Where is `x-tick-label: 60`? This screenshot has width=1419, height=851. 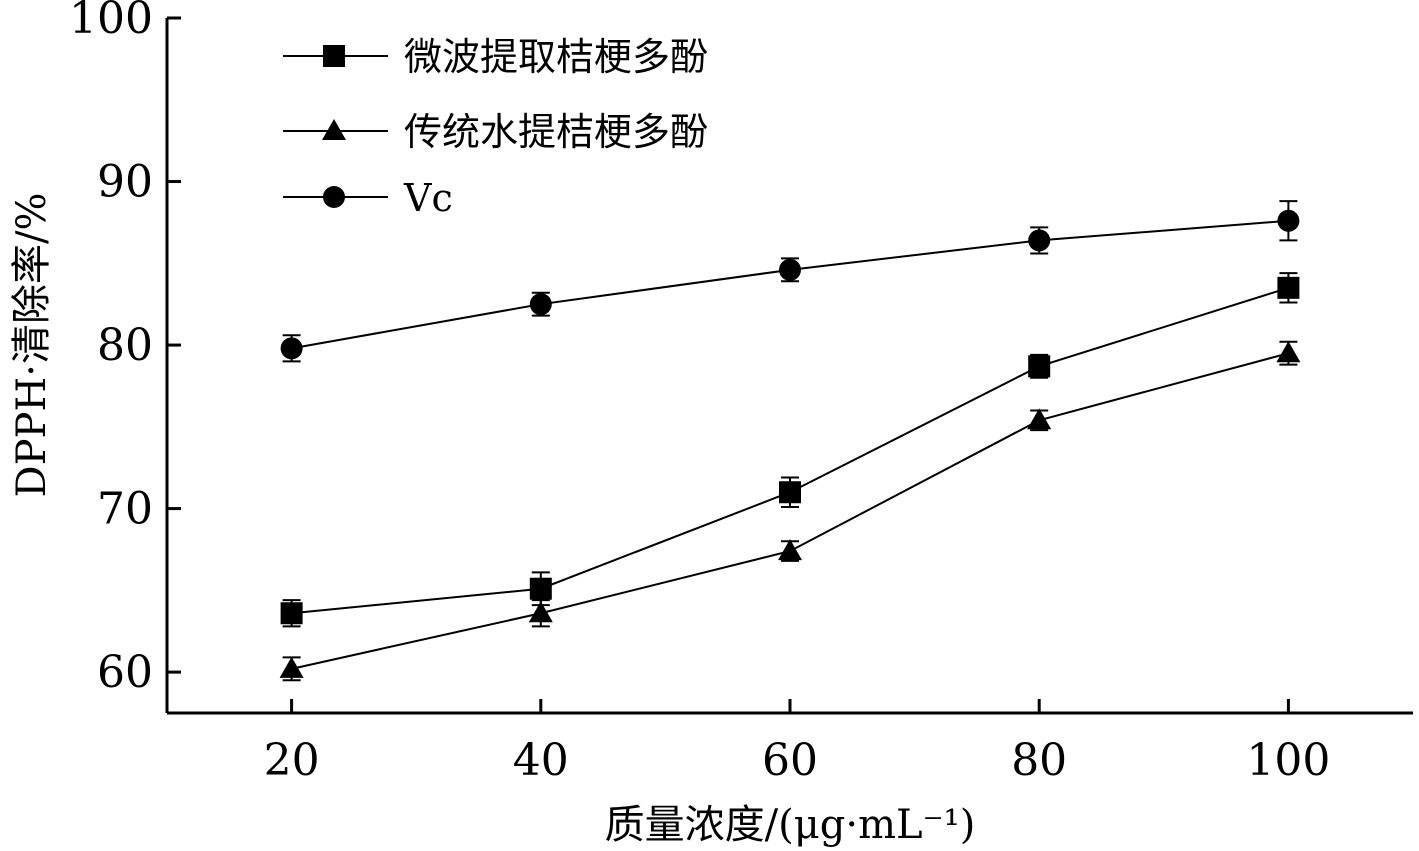
x-tick-label: 60 is located at coordinates (790, 760).